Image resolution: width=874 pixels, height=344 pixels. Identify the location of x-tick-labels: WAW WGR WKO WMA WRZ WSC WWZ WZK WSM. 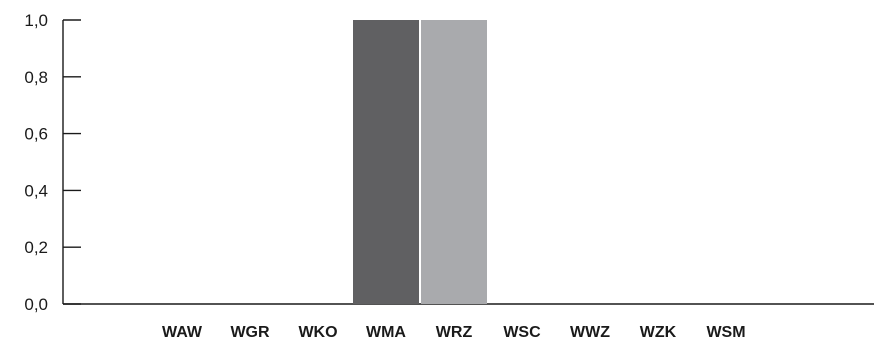
(454, 332).